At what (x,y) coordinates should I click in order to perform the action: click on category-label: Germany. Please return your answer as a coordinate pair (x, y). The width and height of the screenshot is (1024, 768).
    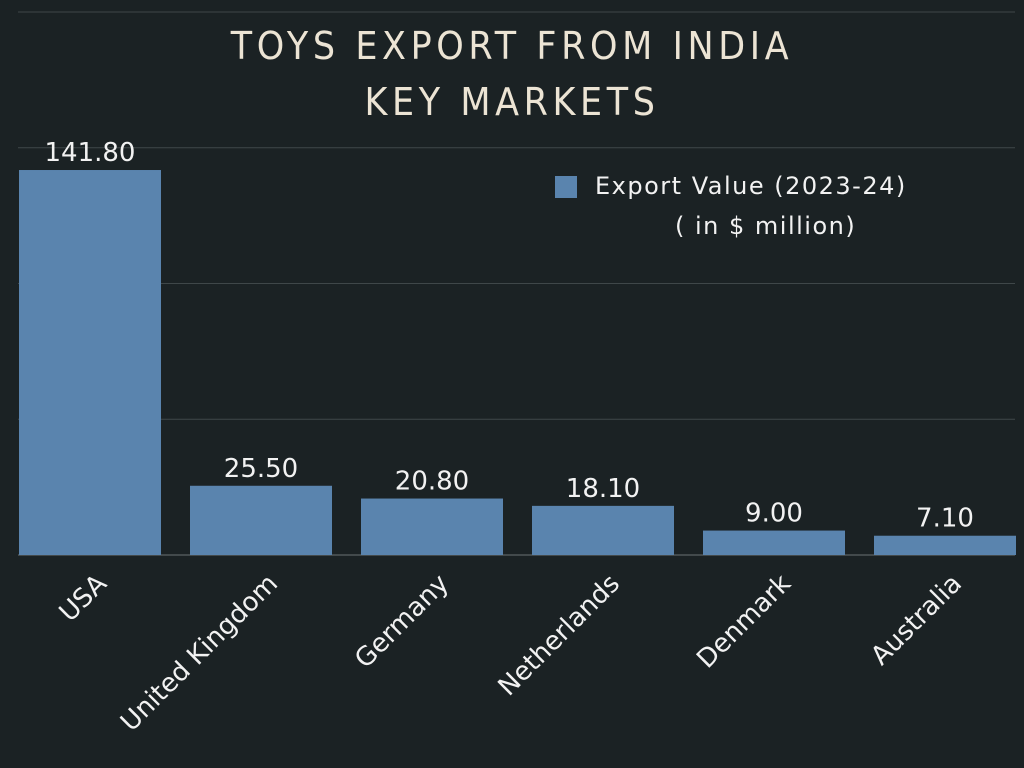
    Looking at the image, I should click on (402, 622).